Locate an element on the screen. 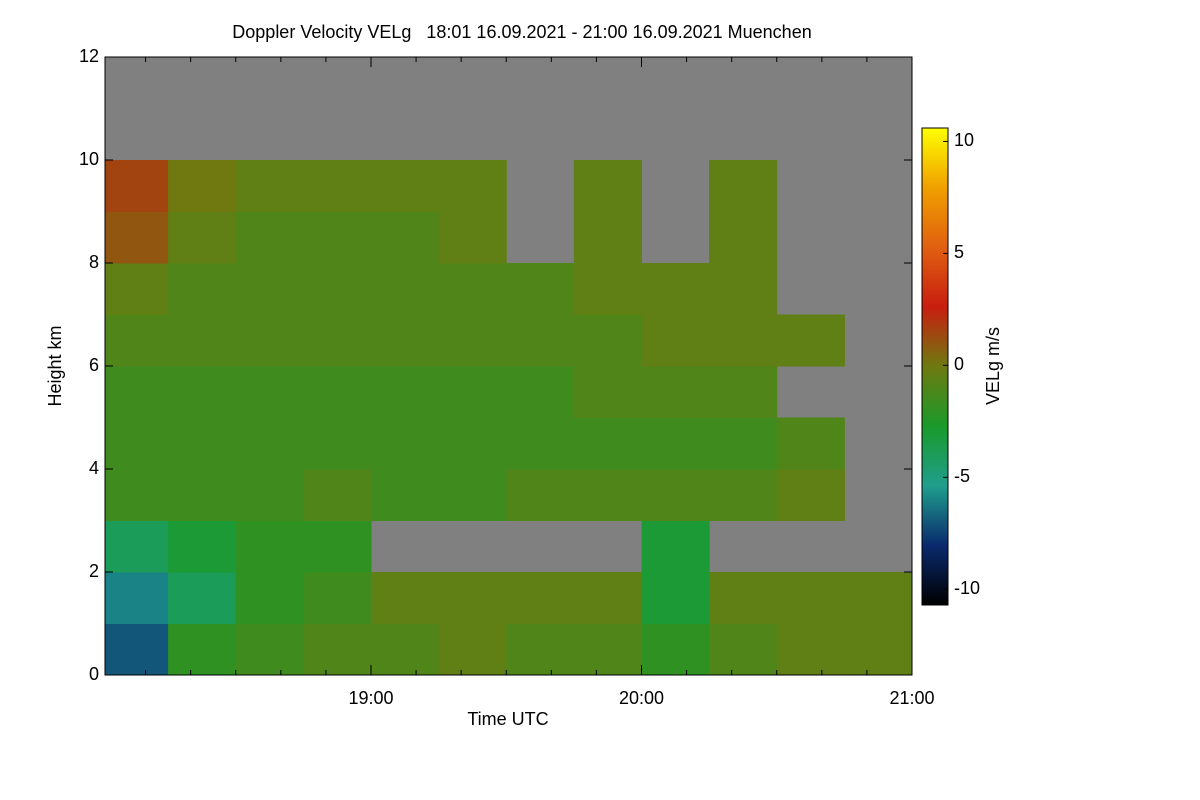 Image resolution: width=1200 pixels, height=800 pixels. y-tick-label: 8 is located at coordinates (94, 262).